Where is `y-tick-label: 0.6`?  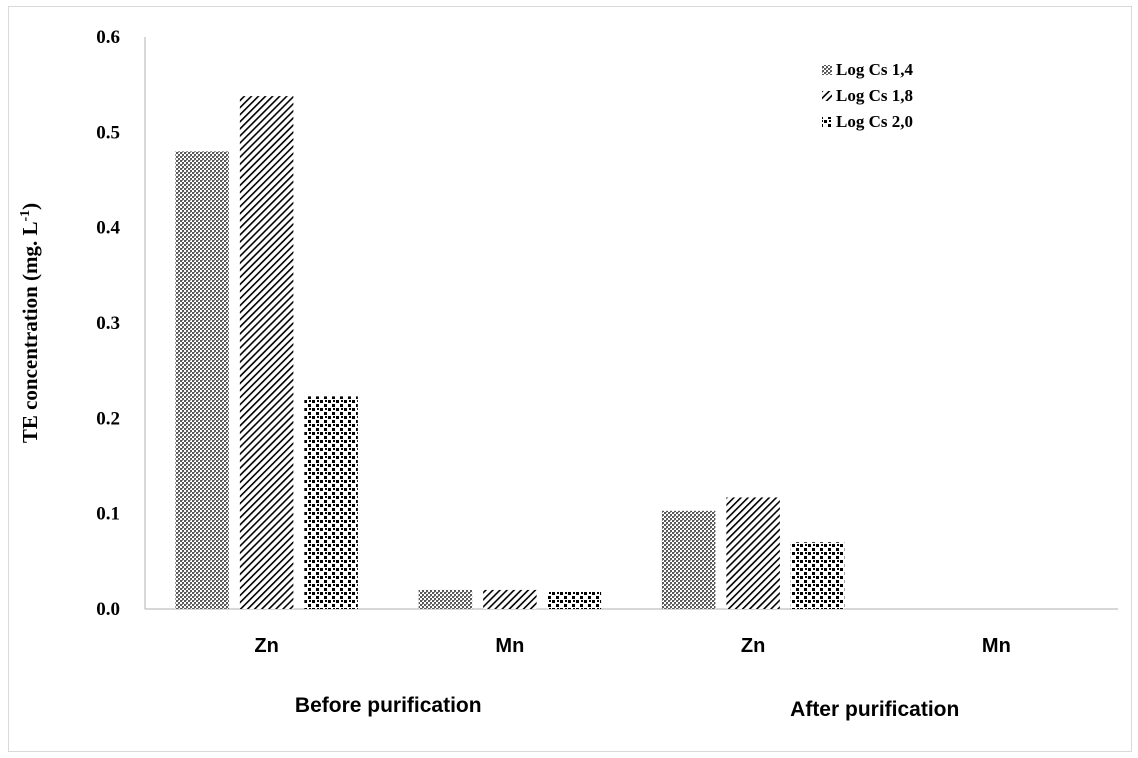
y-tick-label: 0.6 is located at coordinates (108, 37).